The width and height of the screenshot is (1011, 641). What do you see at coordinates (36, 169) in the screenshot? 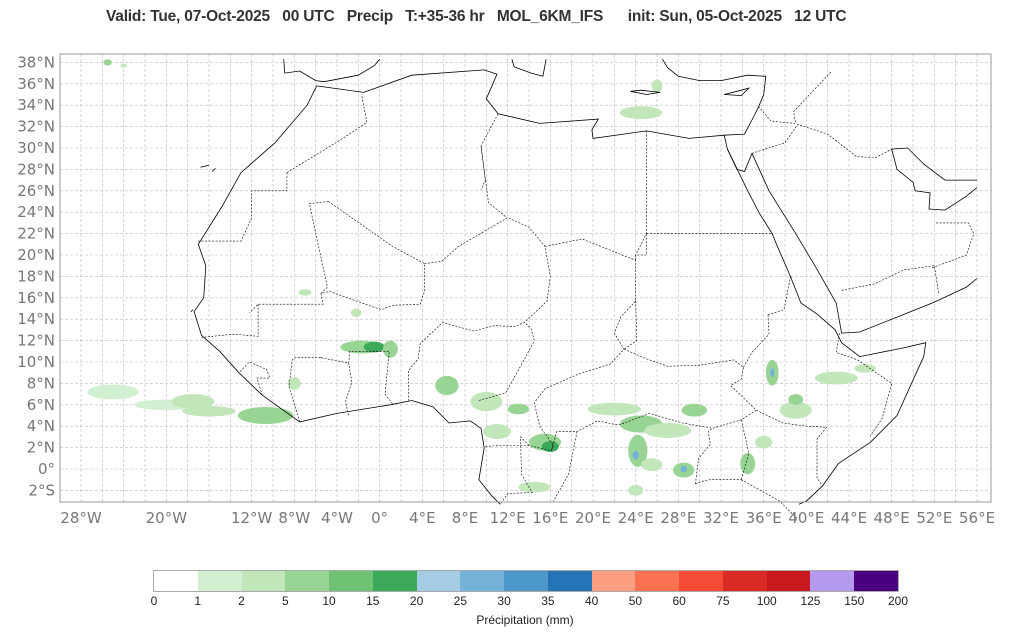
I see `lat-tick-label: 28°N` at bounding box center [36, 169].